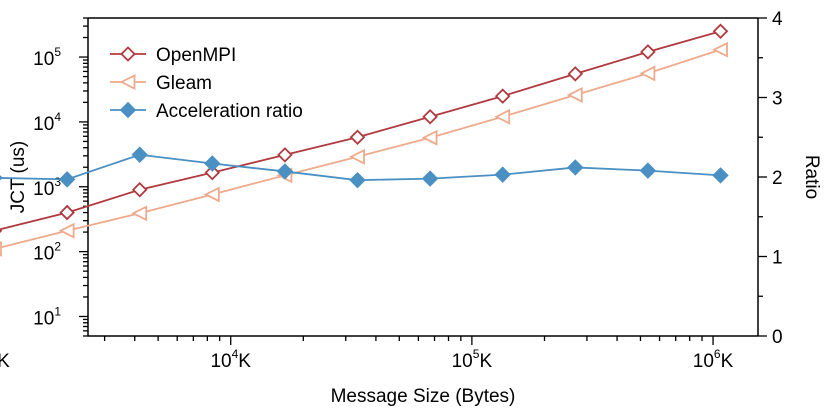 The height and width of the screenshot is (415, 830). I want to click on y-left-tick-label: 10², so click(47, 252).